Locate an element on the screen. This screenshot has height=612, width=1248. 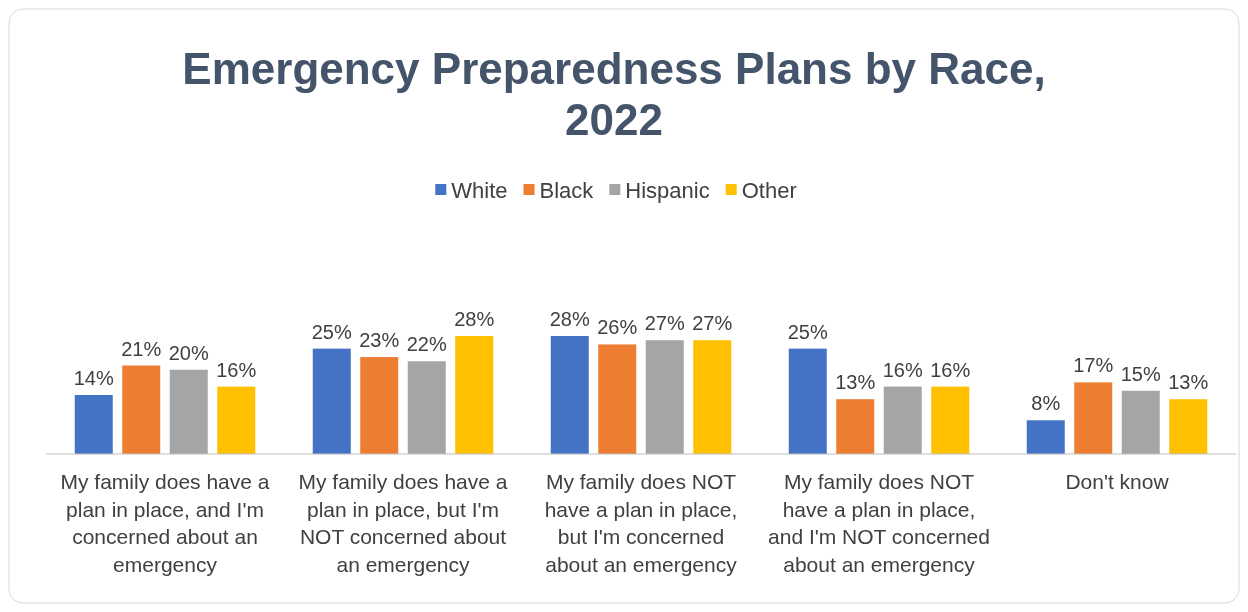
x-tick-label: My family does NOT have a plan in place, but I'm concerned about an emergency is located at coordinates (641, 523).